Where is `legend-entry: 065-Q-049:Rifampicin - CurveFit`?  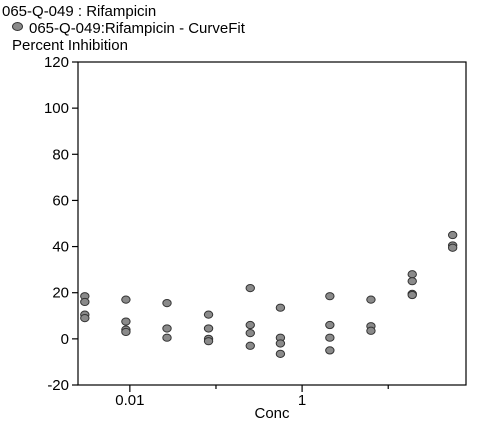
legend-entry: 065-Q-049:Rifampicin - CurveFit is located at coordinates (128, 28).